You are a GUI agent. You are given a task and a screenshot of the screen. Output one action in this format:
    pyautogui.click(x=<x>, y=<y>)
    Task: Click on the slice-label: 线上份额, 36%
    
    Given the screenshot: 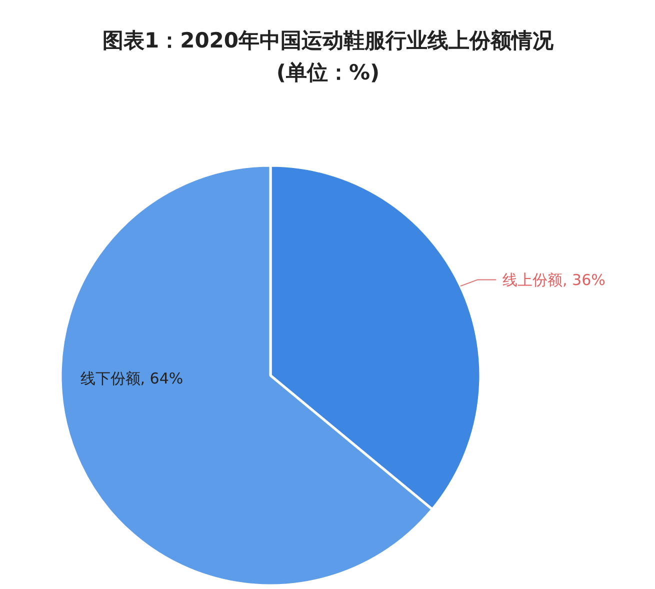 What is the action you would take?
    pyautogui.click(x=554, y=279)
    